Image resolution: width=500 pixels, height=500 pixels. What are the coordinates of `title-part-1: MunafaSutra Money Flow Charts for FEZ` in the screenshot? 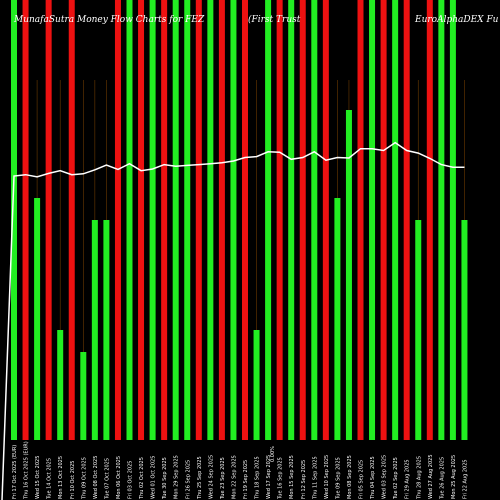 It's located at (109, 20).